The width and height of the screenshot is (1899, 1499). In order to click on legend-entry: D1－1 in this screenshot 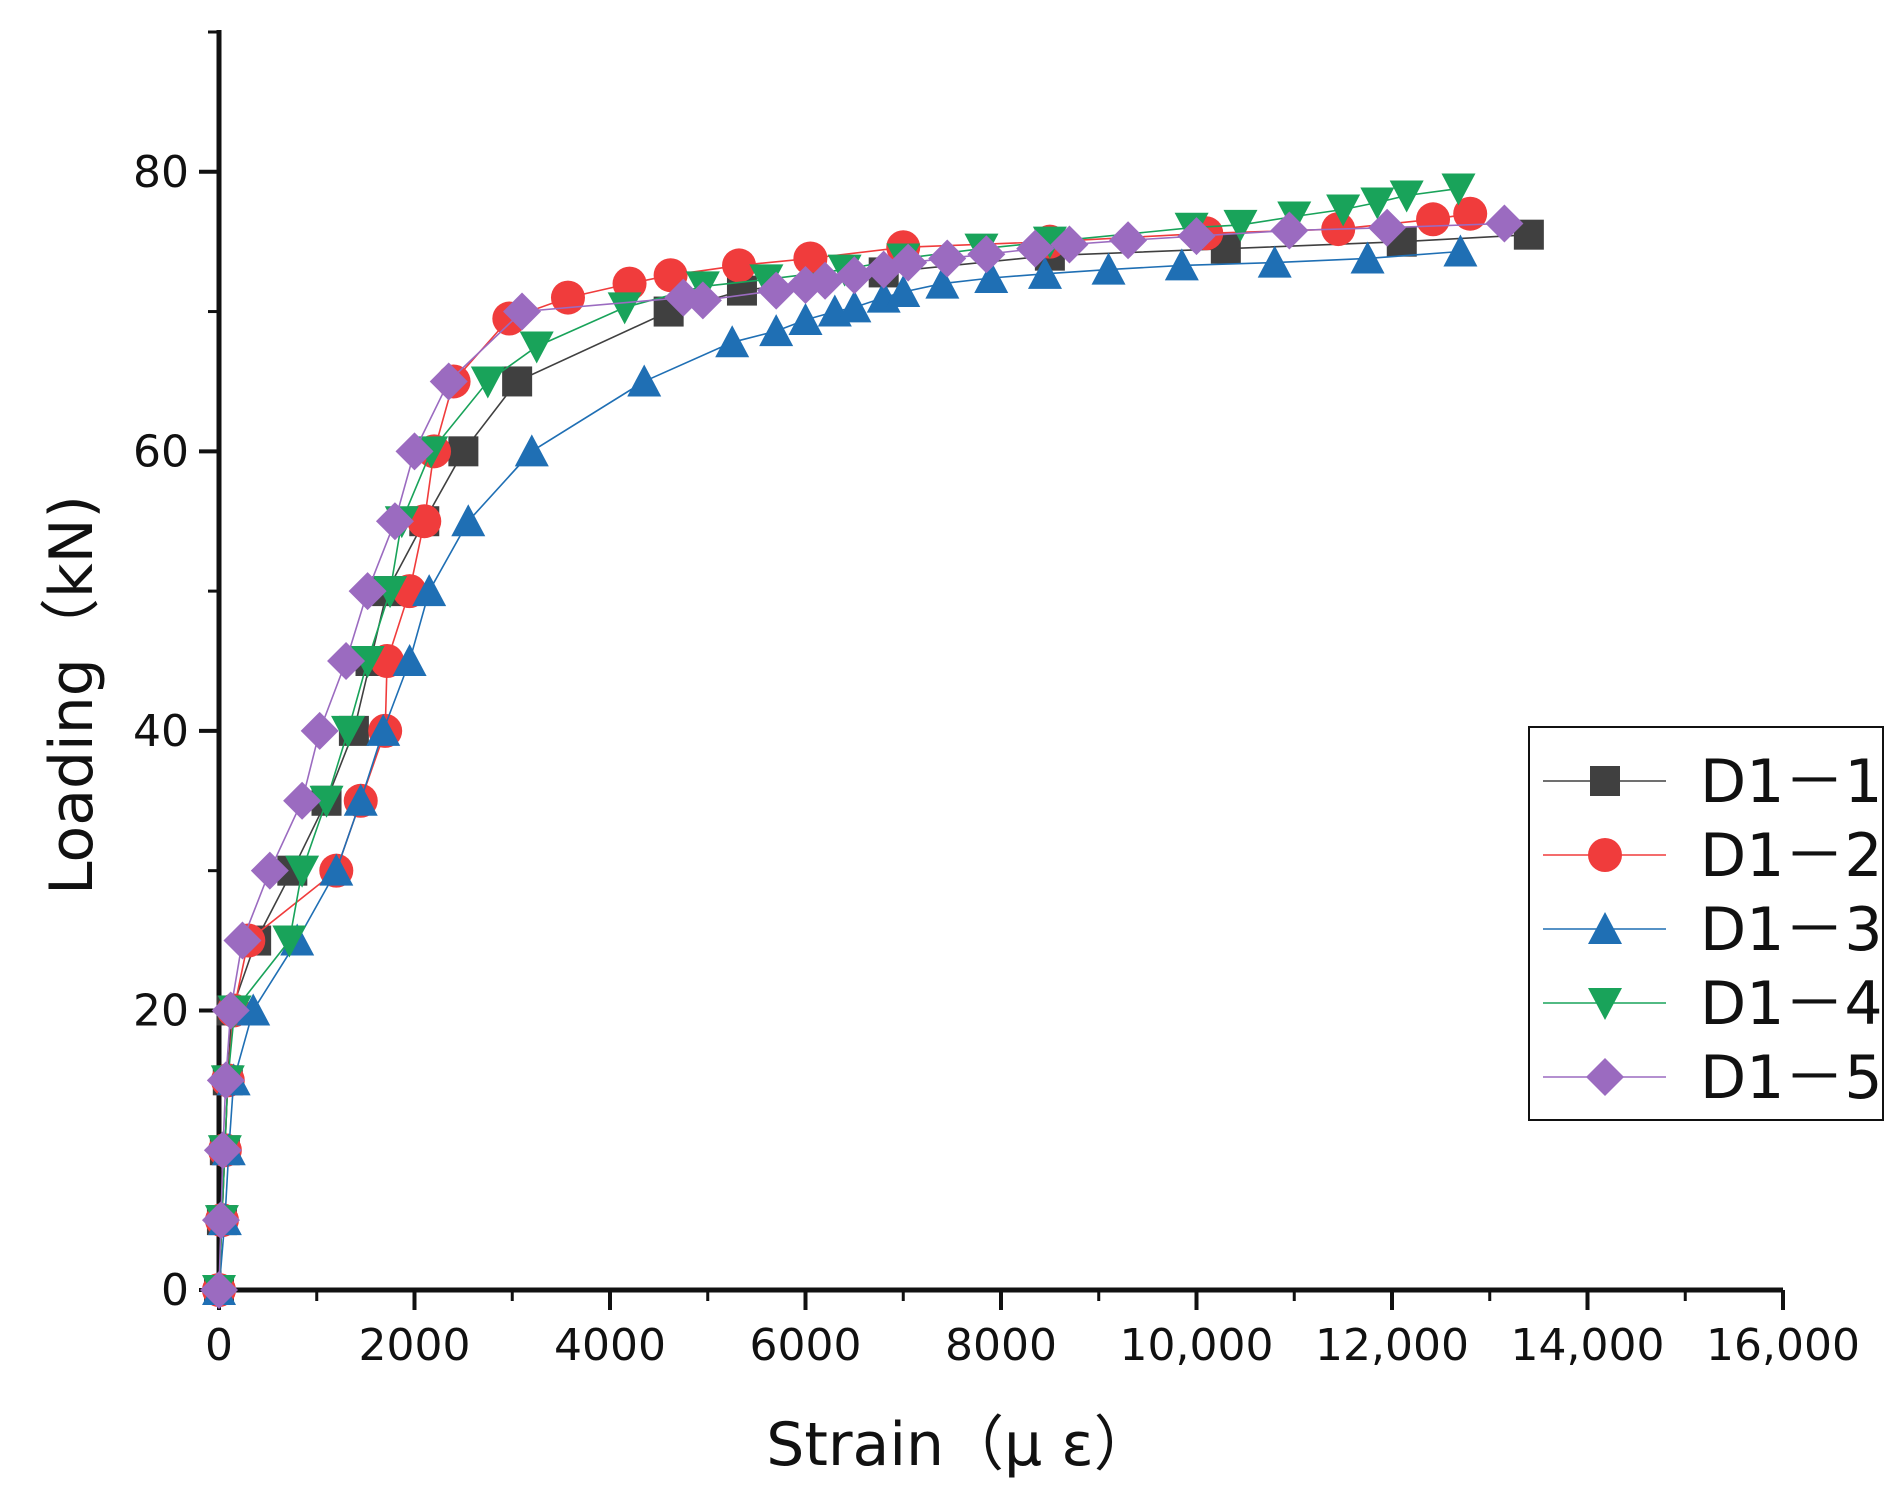, I will do `click(1713, 782)`.